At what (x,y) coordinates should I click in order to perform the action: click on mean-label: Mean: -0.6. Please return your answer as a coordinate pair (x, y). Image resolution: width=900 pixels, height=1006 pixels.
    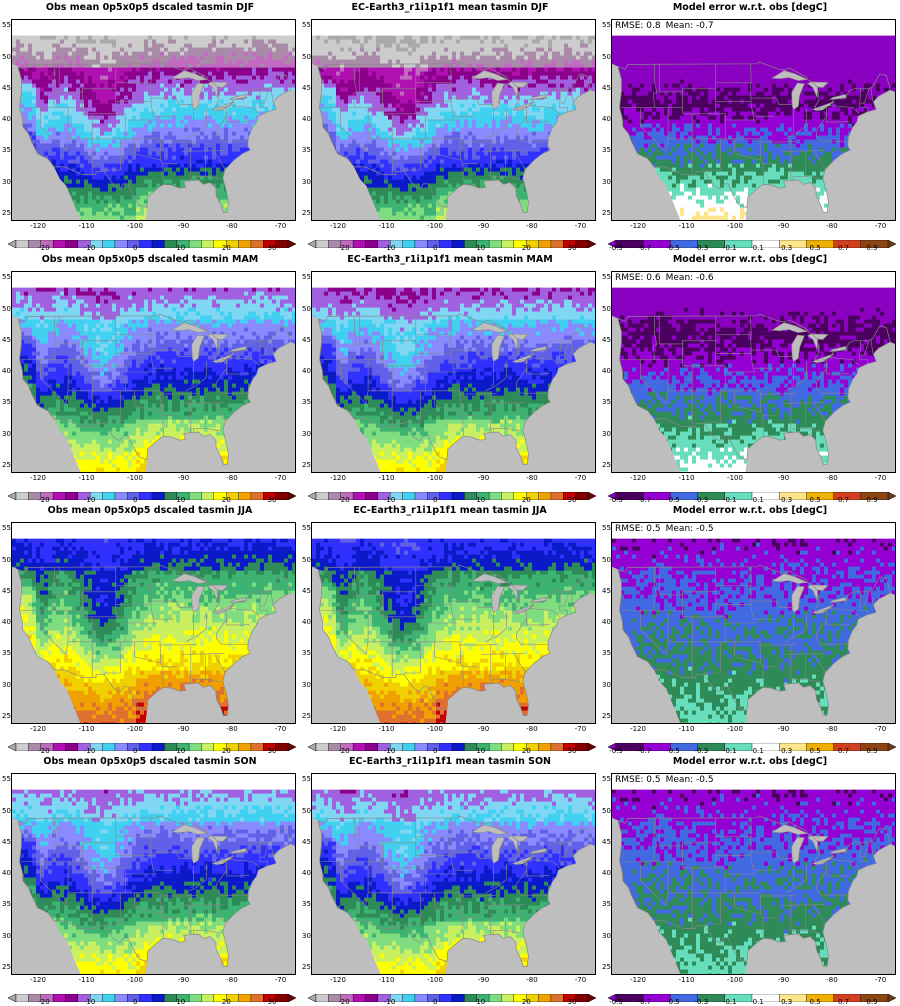
    Looking at the image, I should click on (690, 278).